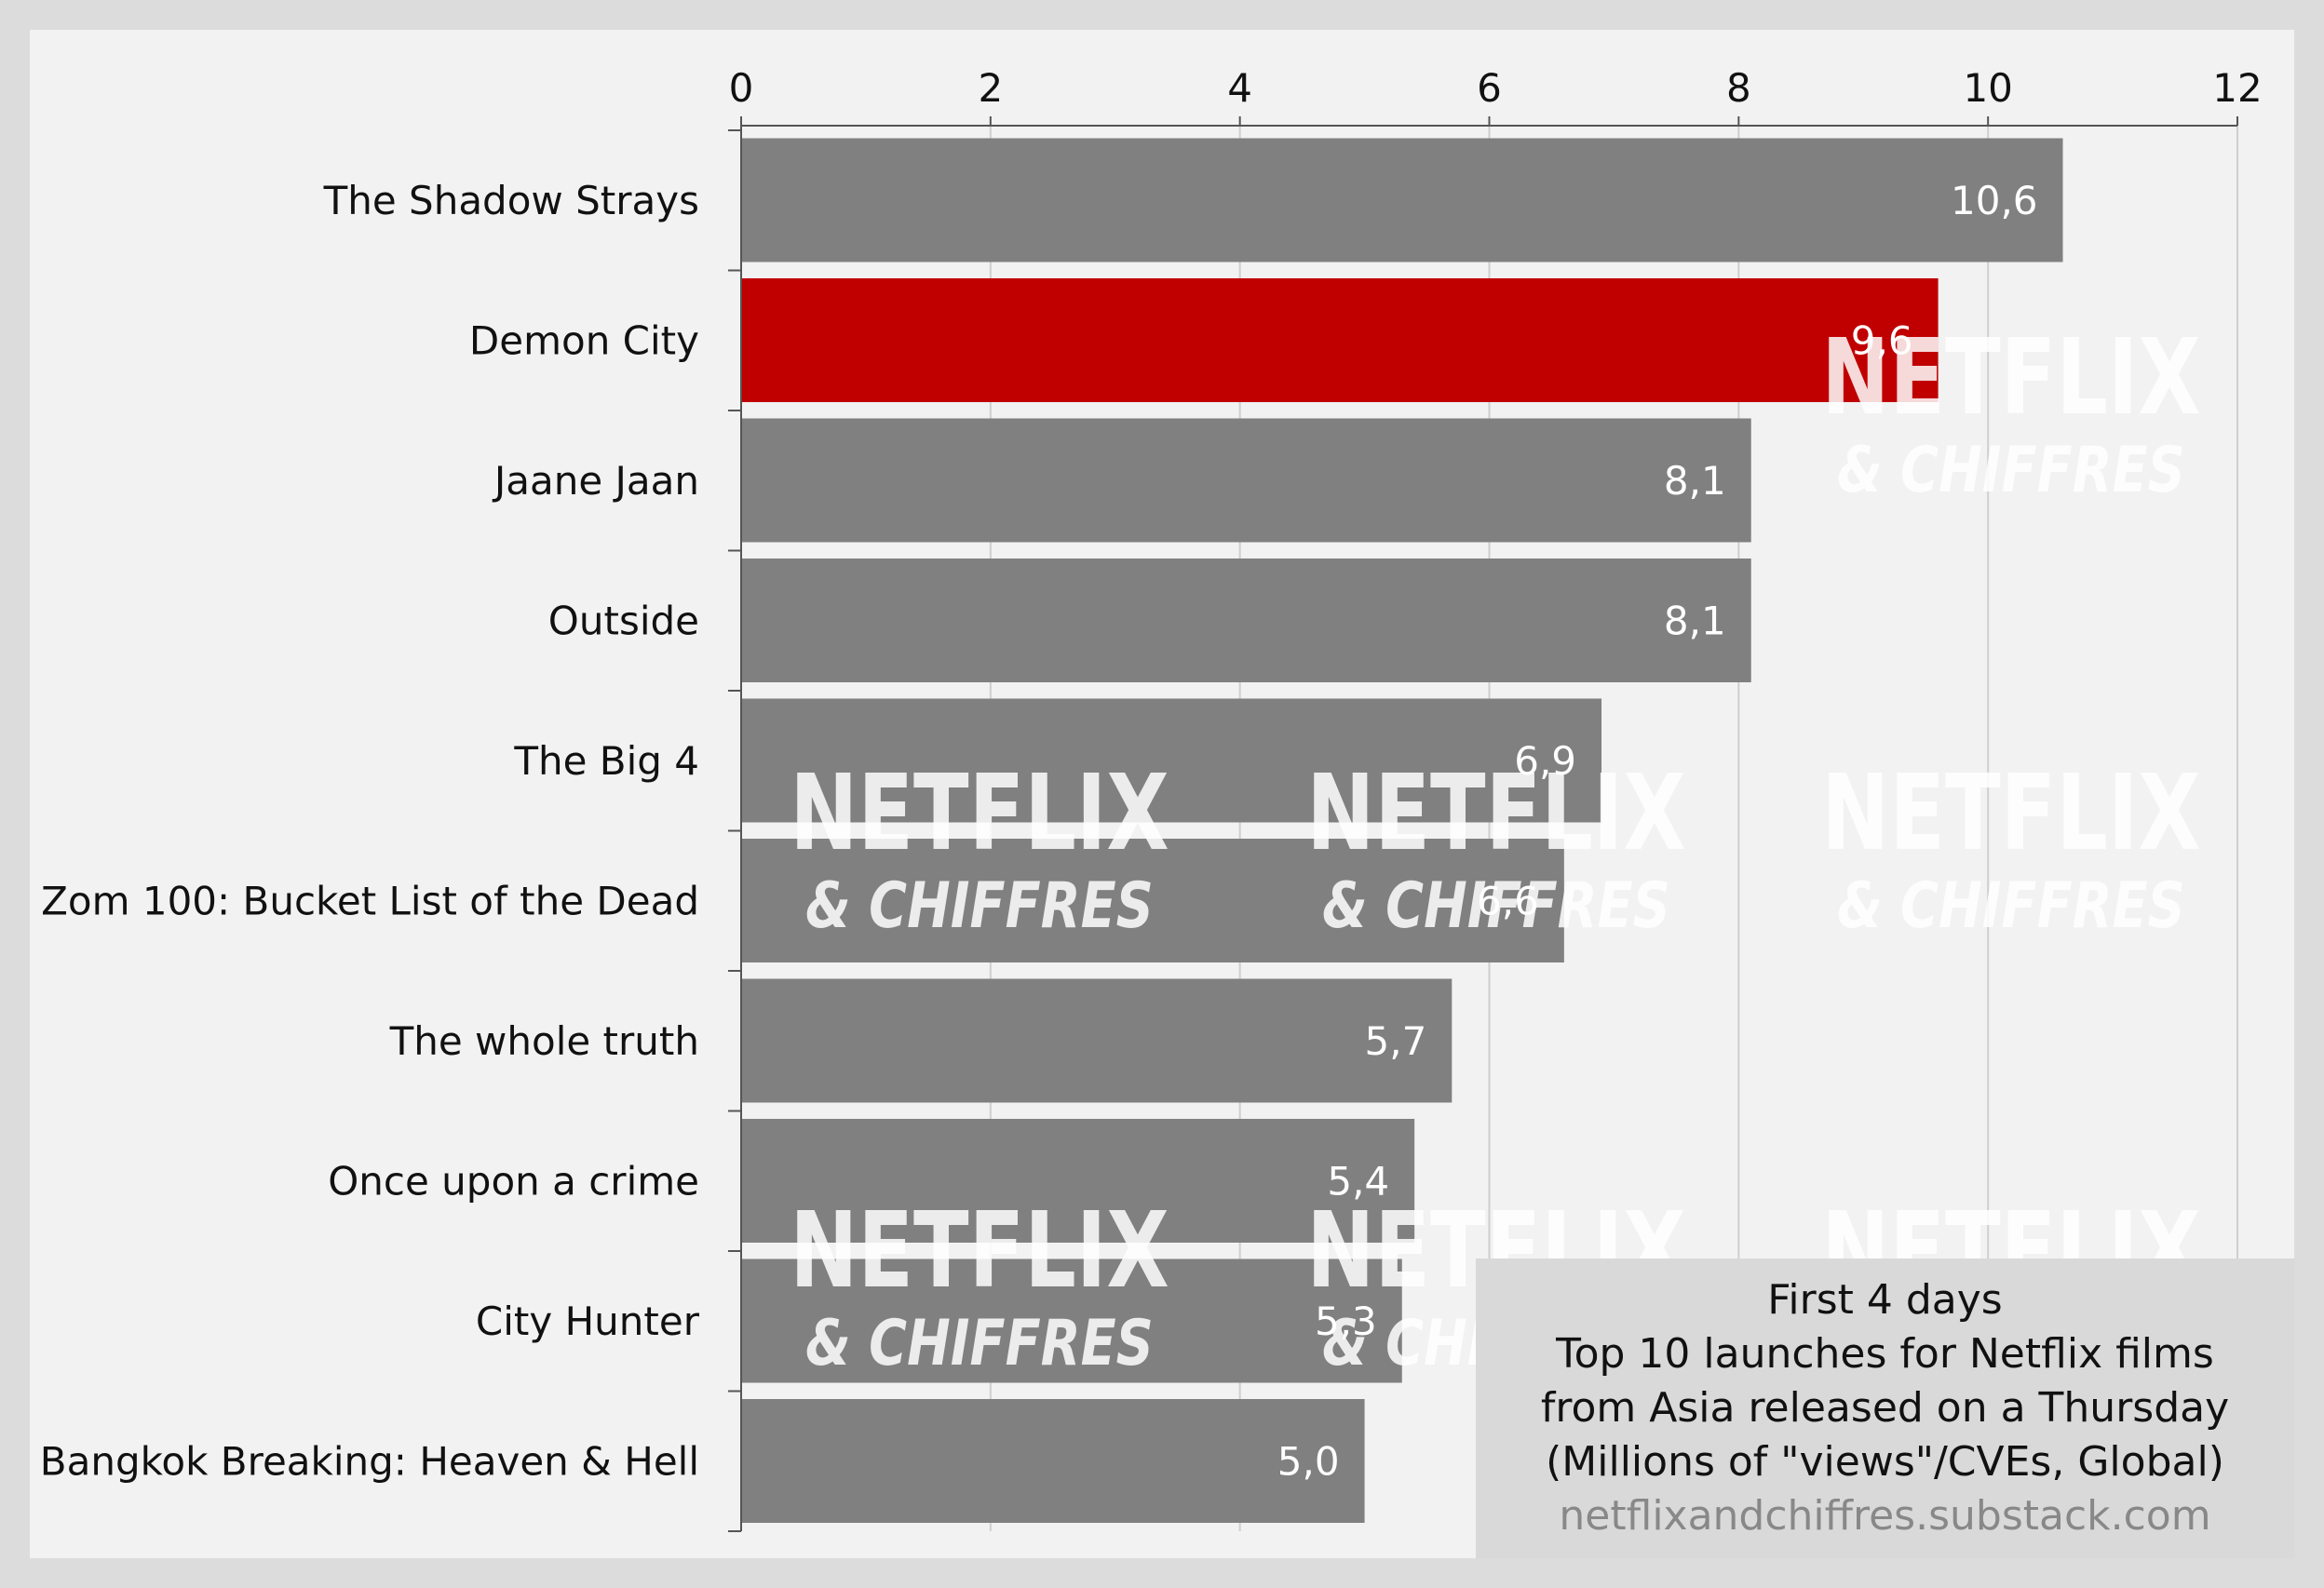 The width and height of the screenshot is (2324, 1588). I want to click on value-label: 5,0, so click(1309, 1462).